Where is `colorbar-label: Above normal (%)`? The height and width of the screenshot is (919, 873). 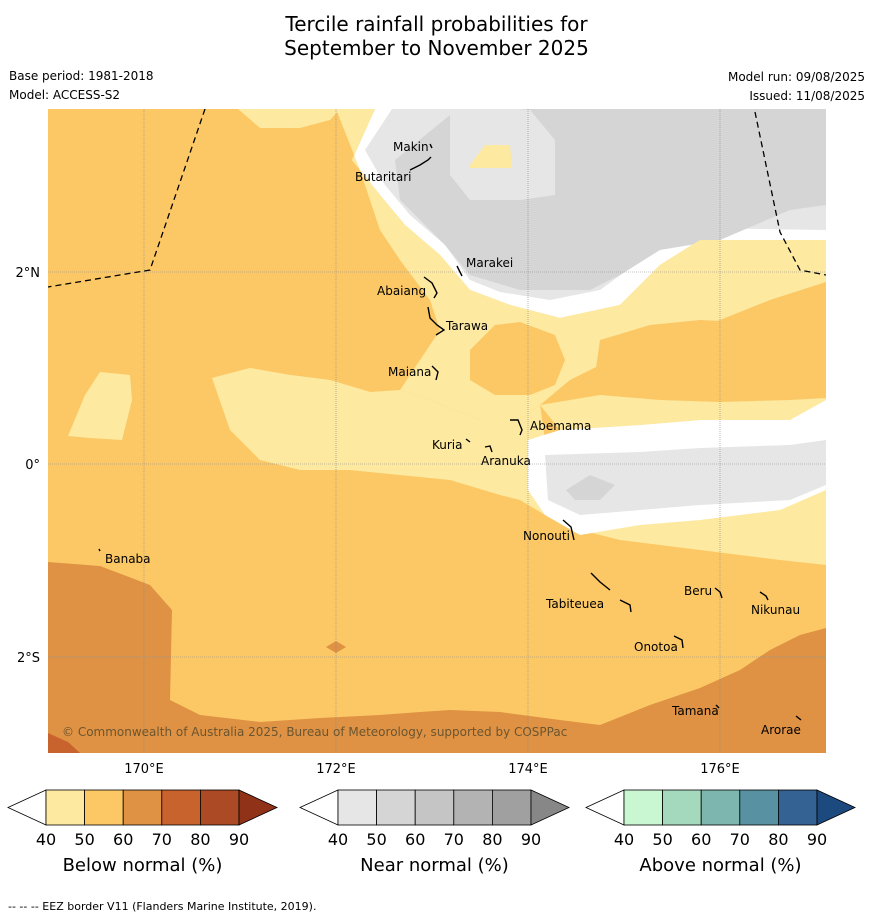 colorbar-label: Above normal (%) is located at coordinates (720, 865).